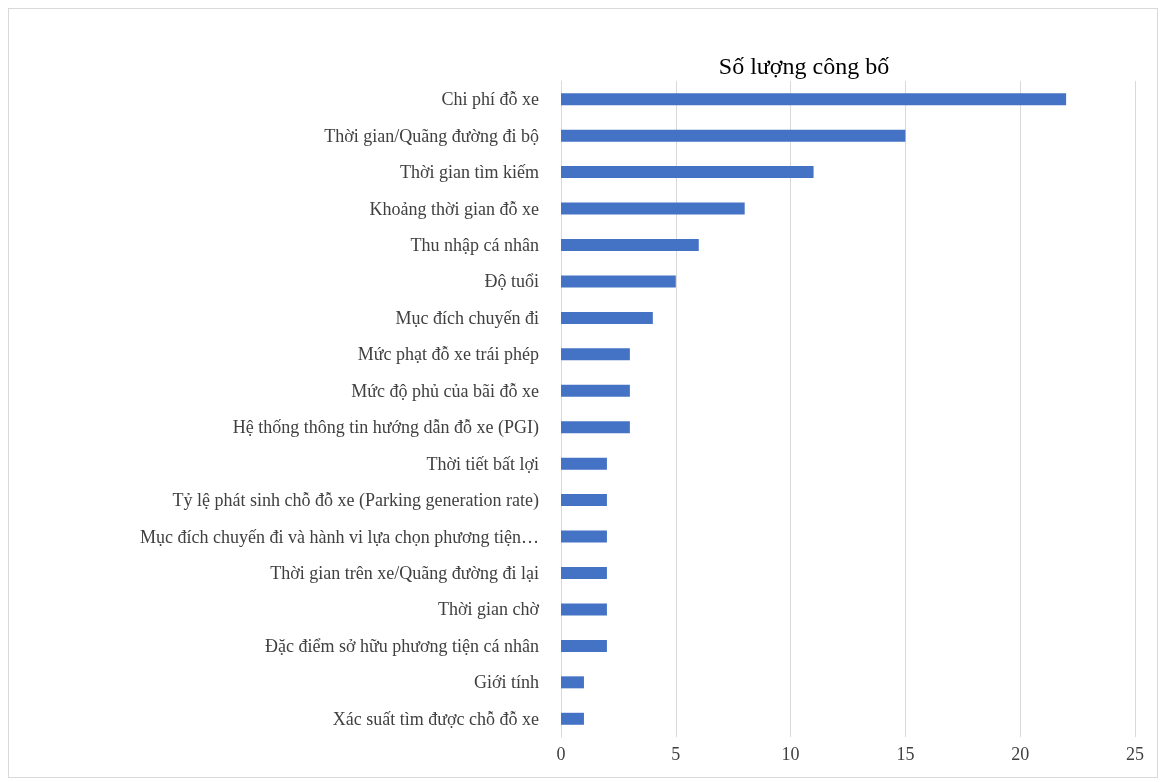 This screenshot has height=782, width=1166. Describe the element at coordinates (469, 172) in the screenshot. I see `y-tick-label: Thời gian tìm kiếm` at that location.